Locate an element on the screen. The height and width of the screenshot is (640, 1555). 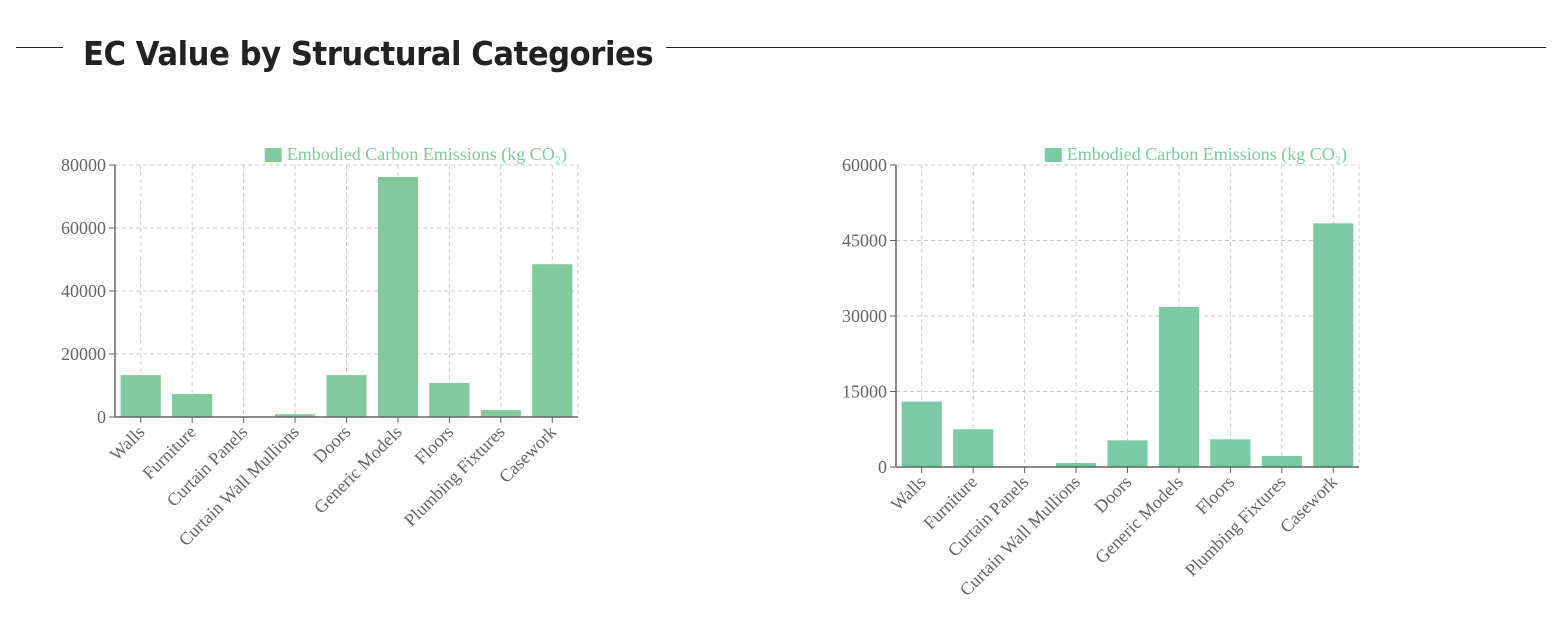
y-axis: 0 15000 30000 45000 60000 is located at coordinates (869, 316).